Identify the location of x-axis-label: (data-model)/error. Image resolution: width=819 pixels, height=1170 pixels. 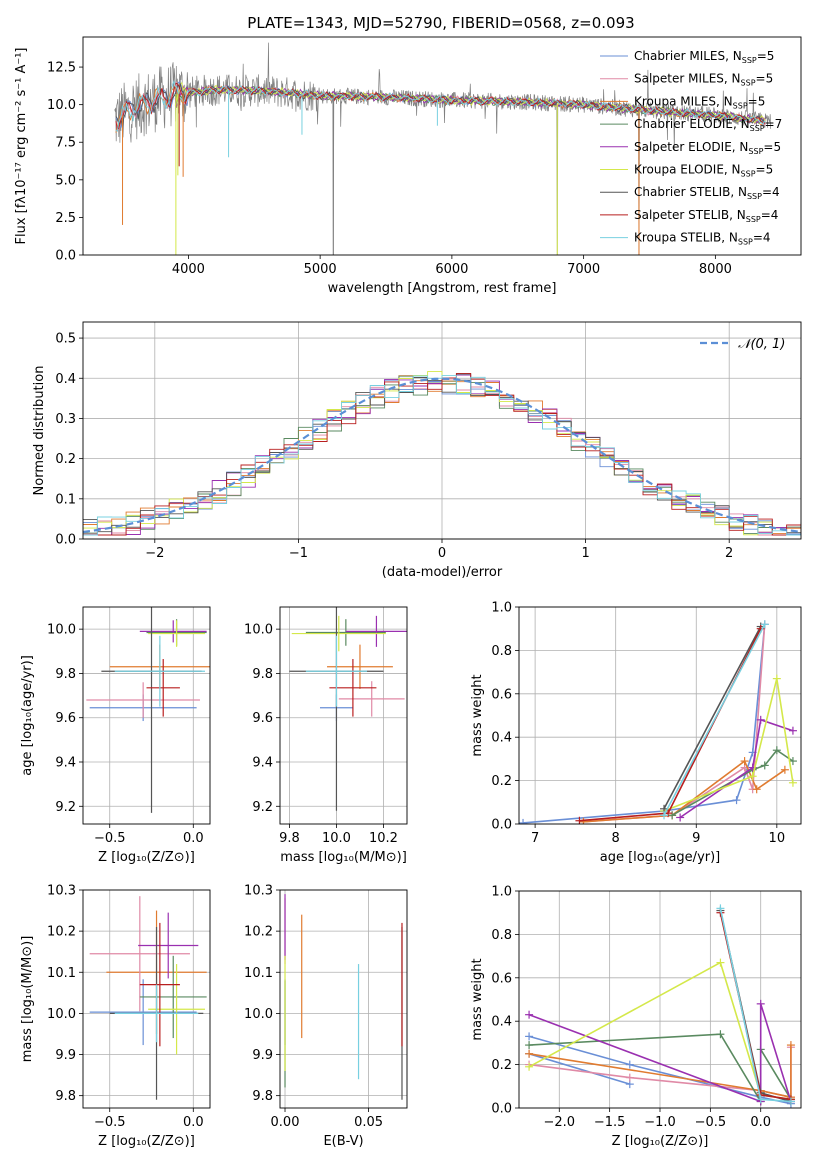
(442, 572).